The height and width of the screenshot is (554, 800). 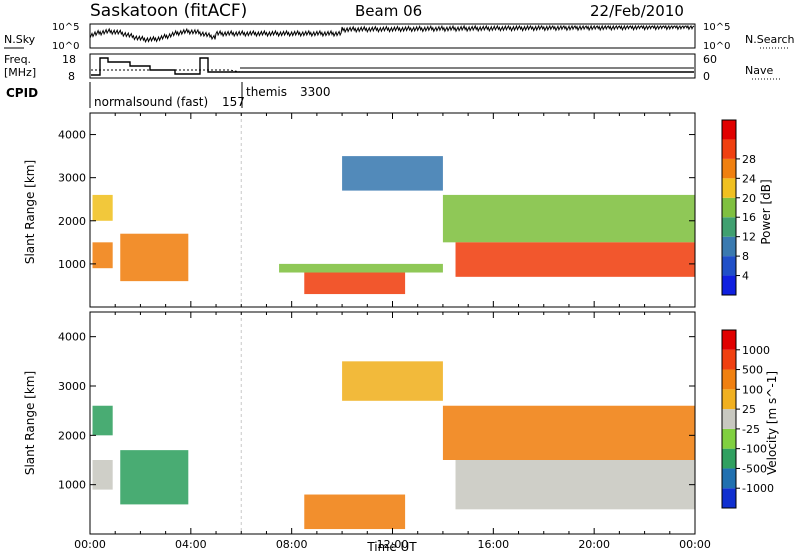 I want to click on noise-left-label: N.Sky, so click(x=20, y=39).